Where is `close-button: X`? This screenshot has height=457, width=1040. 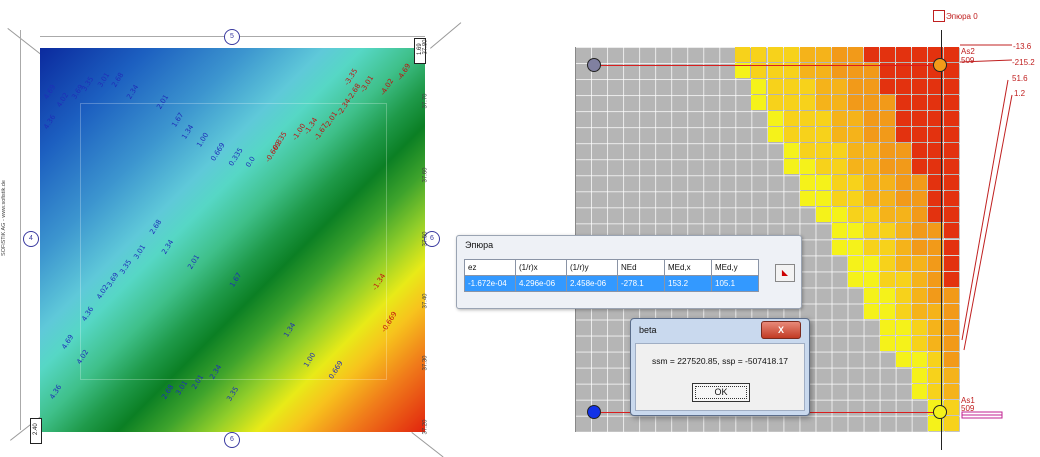 close-button: X is located at coordinates (781, 330).